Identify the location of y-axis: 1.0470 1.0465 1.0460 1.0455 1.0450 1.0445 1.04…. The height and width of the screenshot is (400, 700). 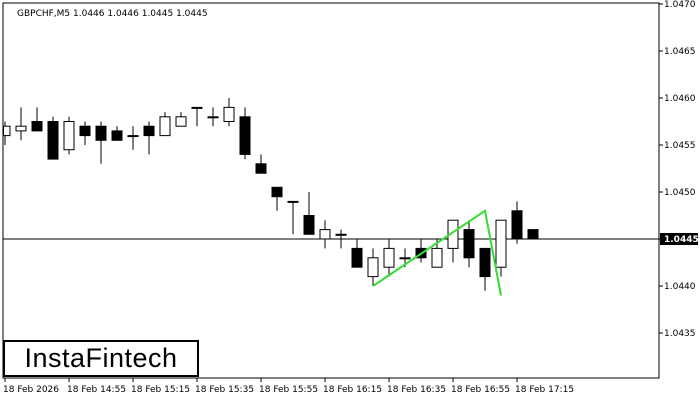
(677, 169).